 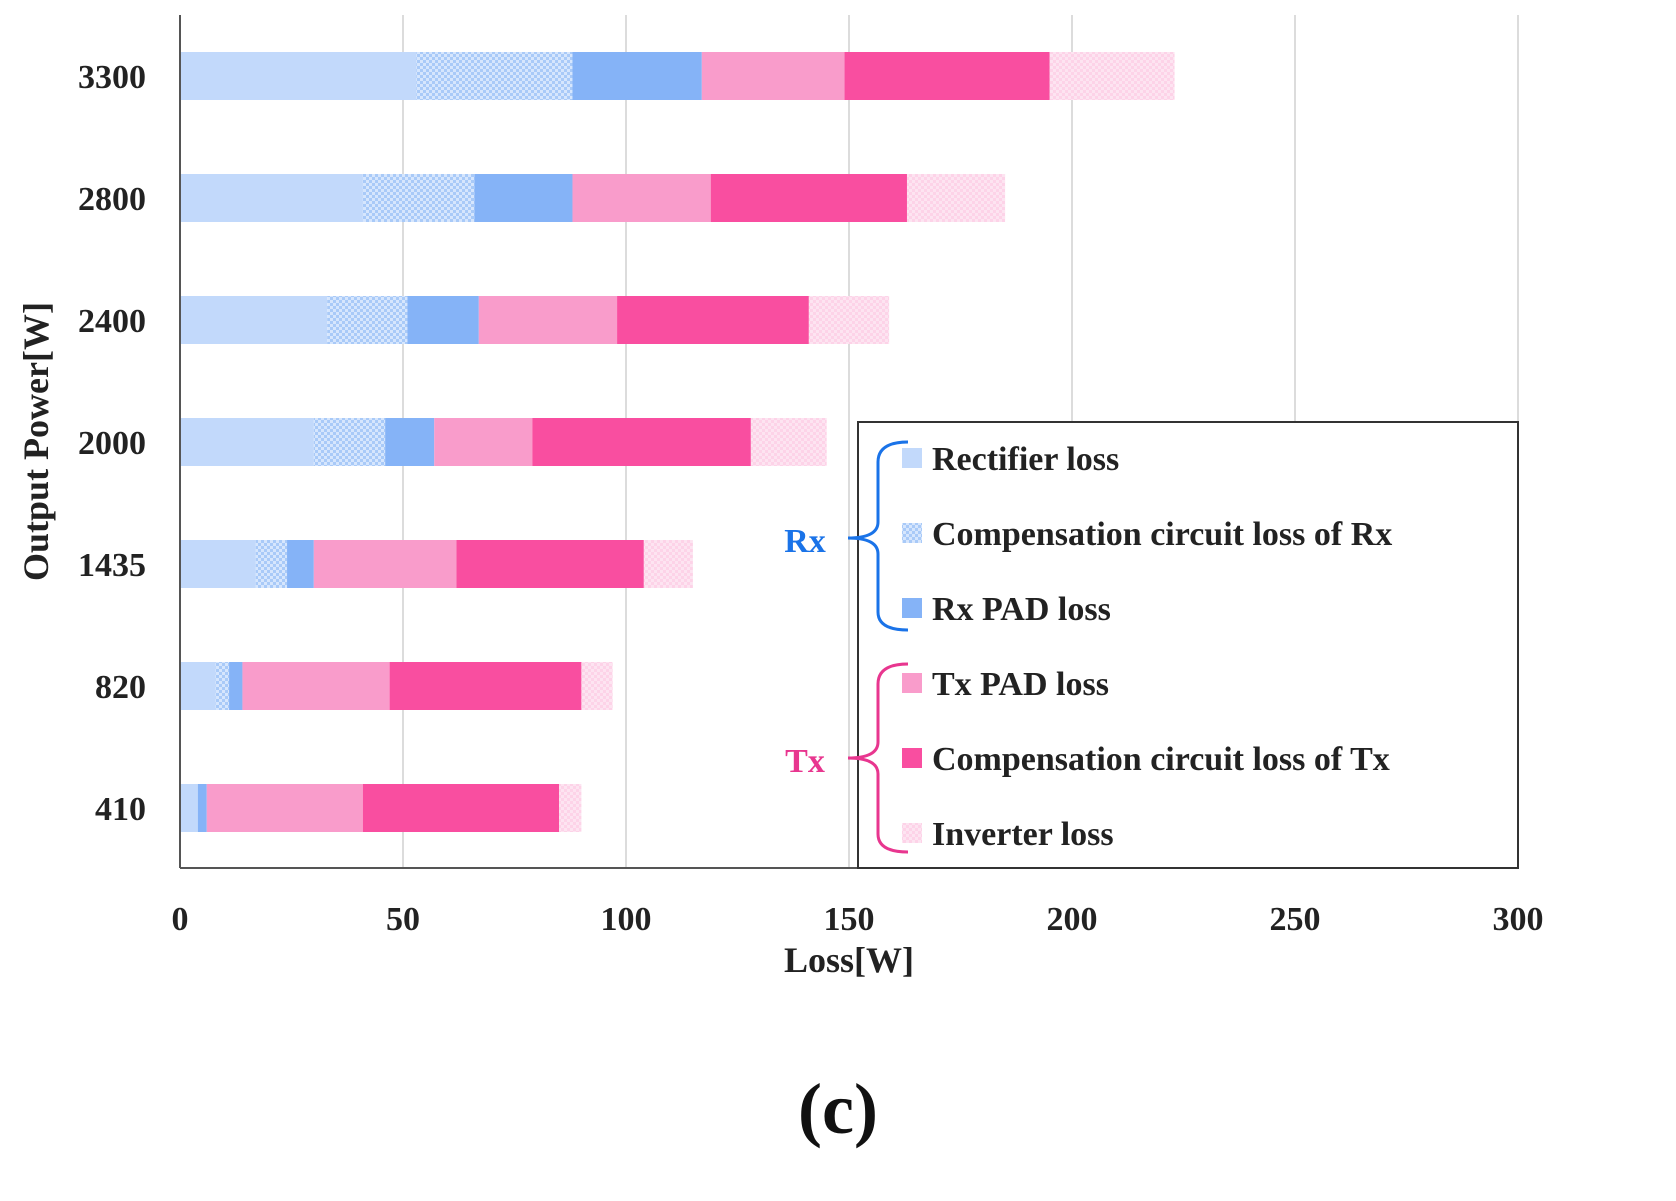 I want to click on legend-label-rx-pad-loss: Rx PAD loss, so click(x=1021, y=609).